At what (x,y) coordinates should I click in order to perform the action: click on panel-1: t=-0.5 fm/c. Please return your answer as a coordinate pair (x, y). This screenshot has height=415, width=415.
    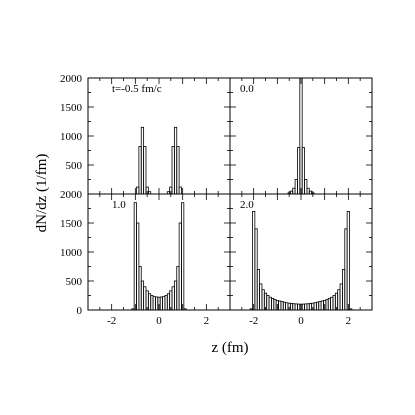
    Looking at the image, I should click on (159, 136).